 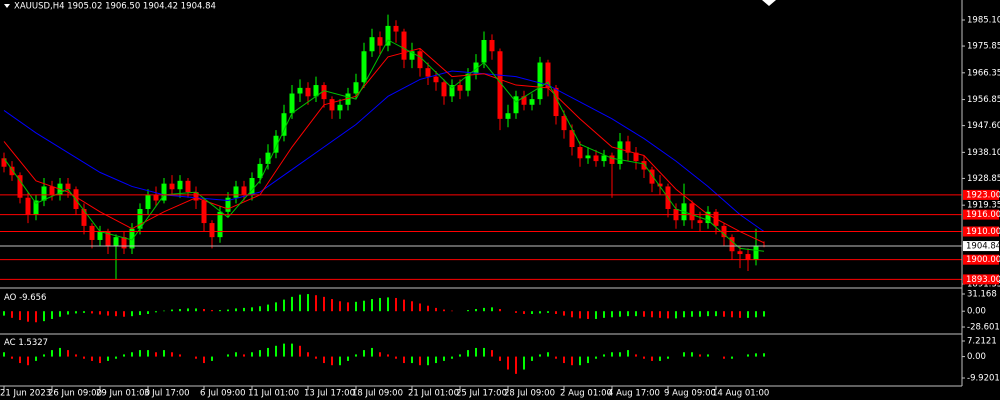 What do you see at coordinates (983, 47) in the screenshot?
I see `y-tick-label: 1975.85` at bounding box center [983, 47].